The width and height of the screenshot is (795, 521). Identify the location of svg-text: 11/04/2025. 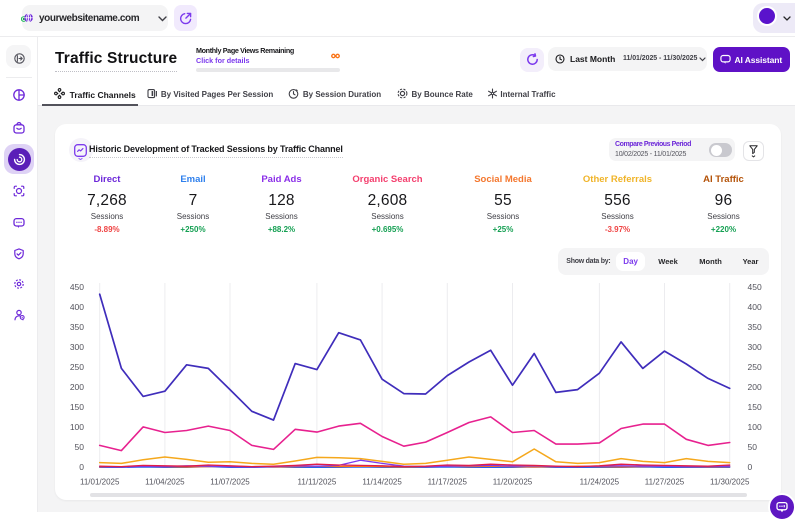
(165, 482).